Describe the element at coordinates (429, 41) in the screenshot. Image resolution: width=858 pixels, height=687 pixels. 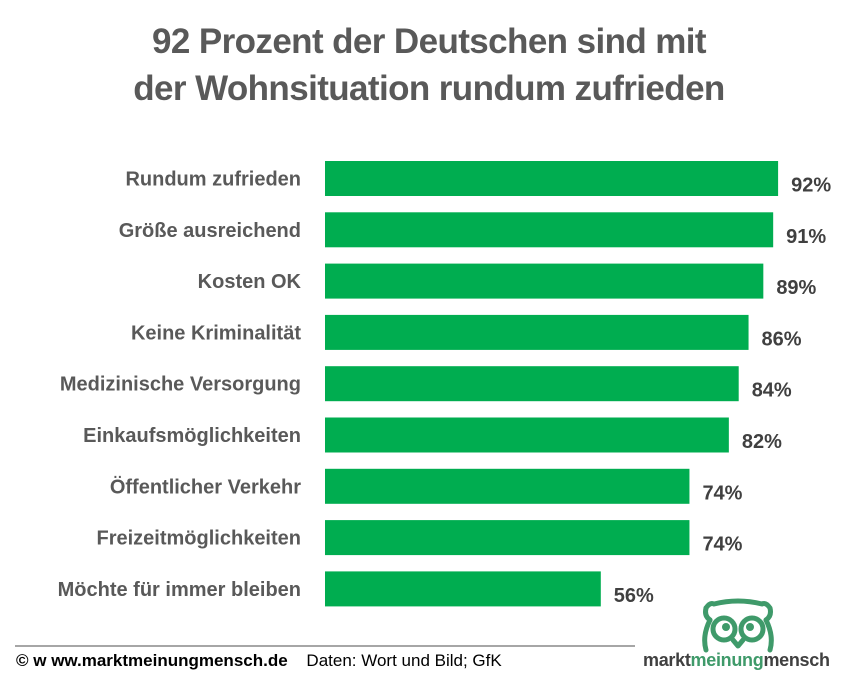
I see `chart-title-line-1: 92 Prozent der Deutschen sind mit` at that location.